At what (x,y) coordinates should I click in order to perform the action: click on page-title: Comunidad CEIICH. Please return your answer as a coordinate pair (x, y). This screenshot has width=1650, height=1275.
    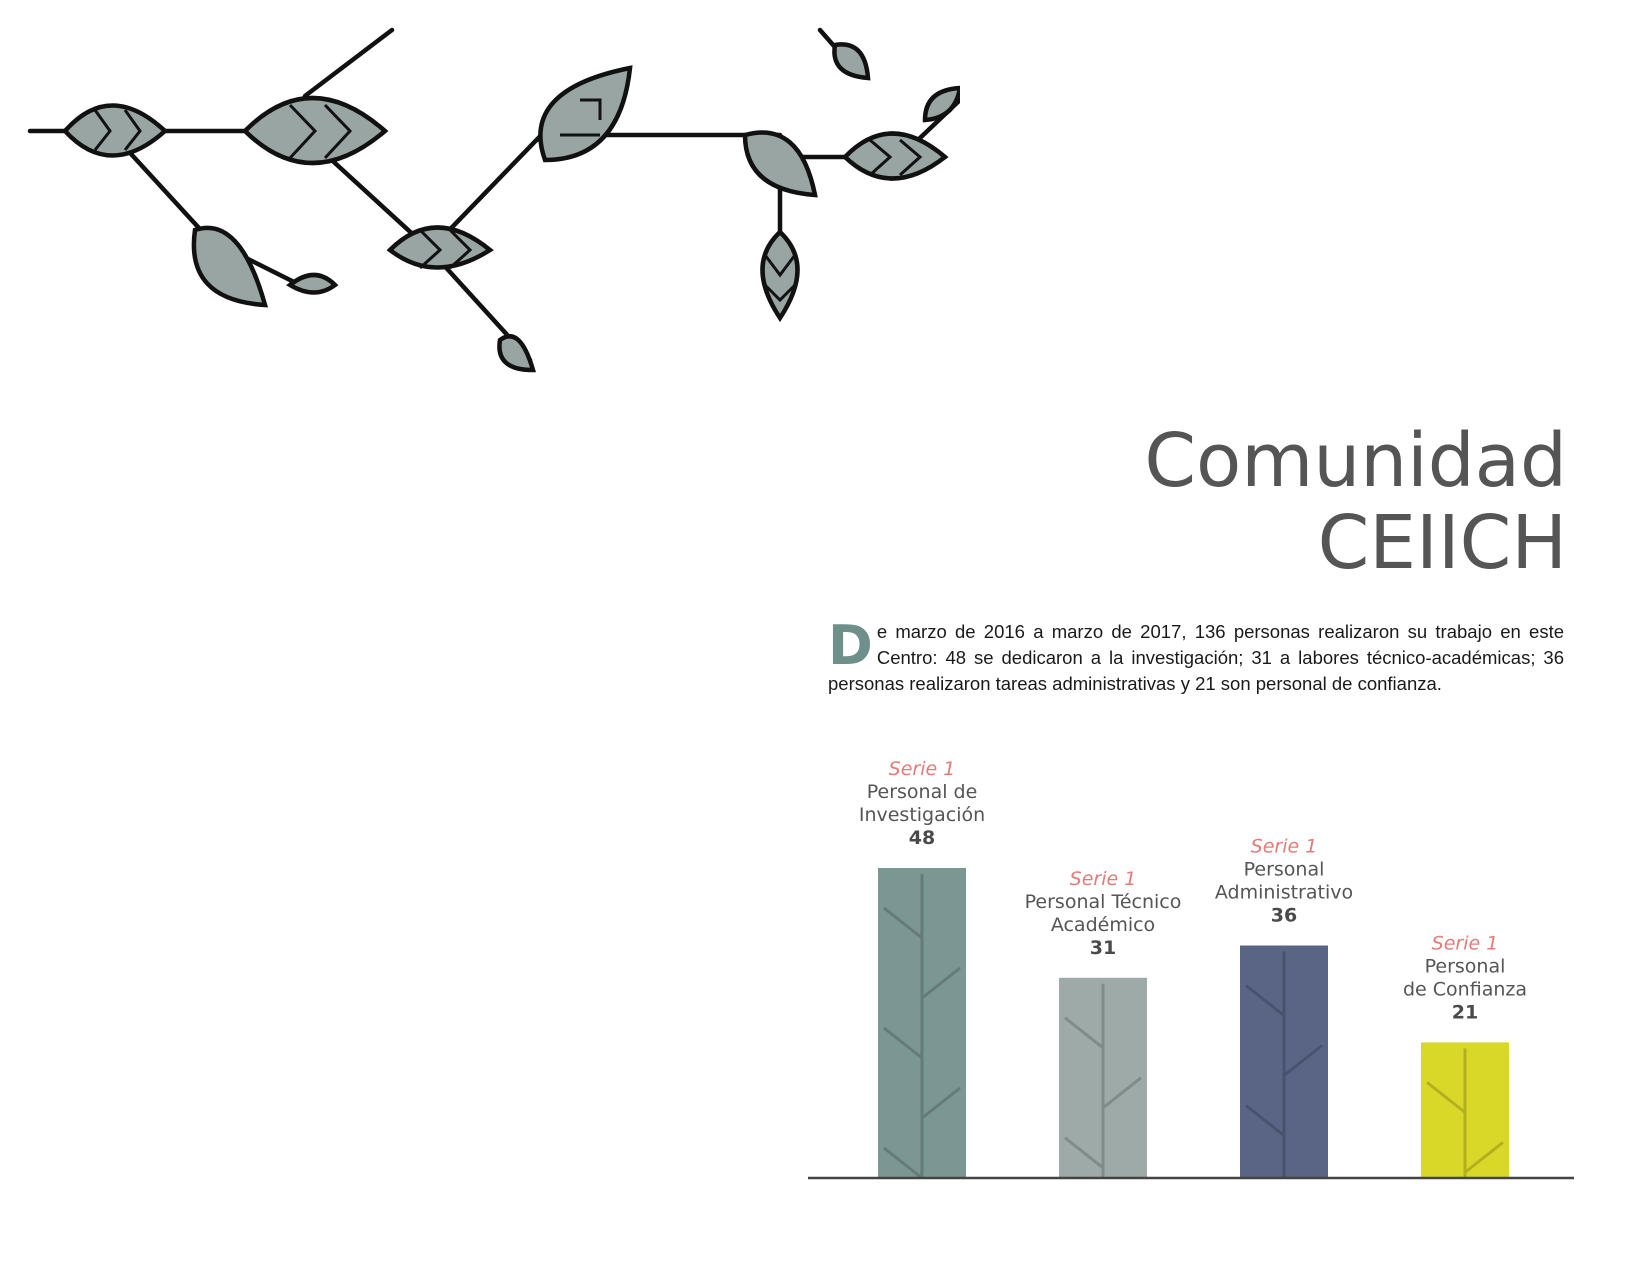
    Looking at the image, I should click on (1355, 502).